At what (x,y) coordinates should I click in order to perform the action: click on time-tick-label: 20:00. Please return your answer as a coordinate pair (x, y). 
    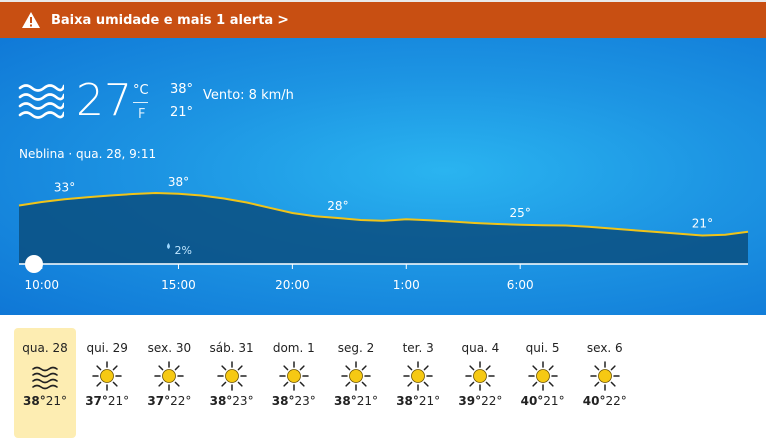
    Looking at the image, I should click on (292, 285).